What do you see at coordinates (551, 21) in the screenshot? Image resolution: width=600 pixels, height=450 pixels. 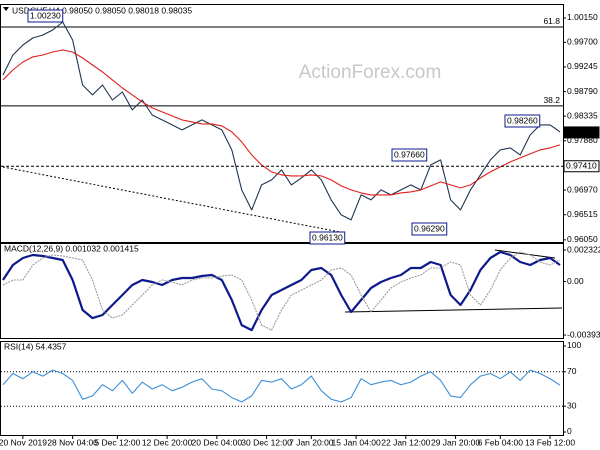 I see `fib-level-label: 61.8` at bounding box center [551, 21].